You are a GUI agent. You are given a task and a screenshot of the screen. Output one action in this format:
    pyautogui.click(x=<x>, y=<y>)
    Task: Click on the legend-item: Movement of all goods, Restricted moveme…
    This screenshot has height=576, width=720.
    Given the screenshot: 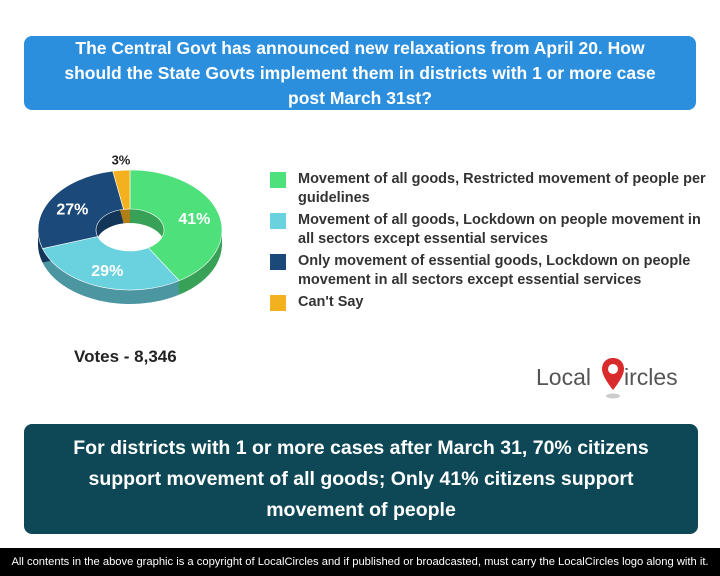 What is the action you would take?
    pyautogui.click(x=490, y=189)
    